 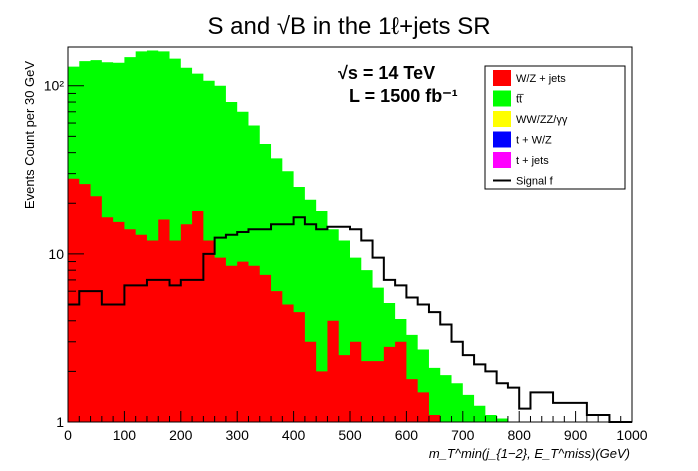 I want to click on y-tick-label: 1, so click(x=60, y=422).